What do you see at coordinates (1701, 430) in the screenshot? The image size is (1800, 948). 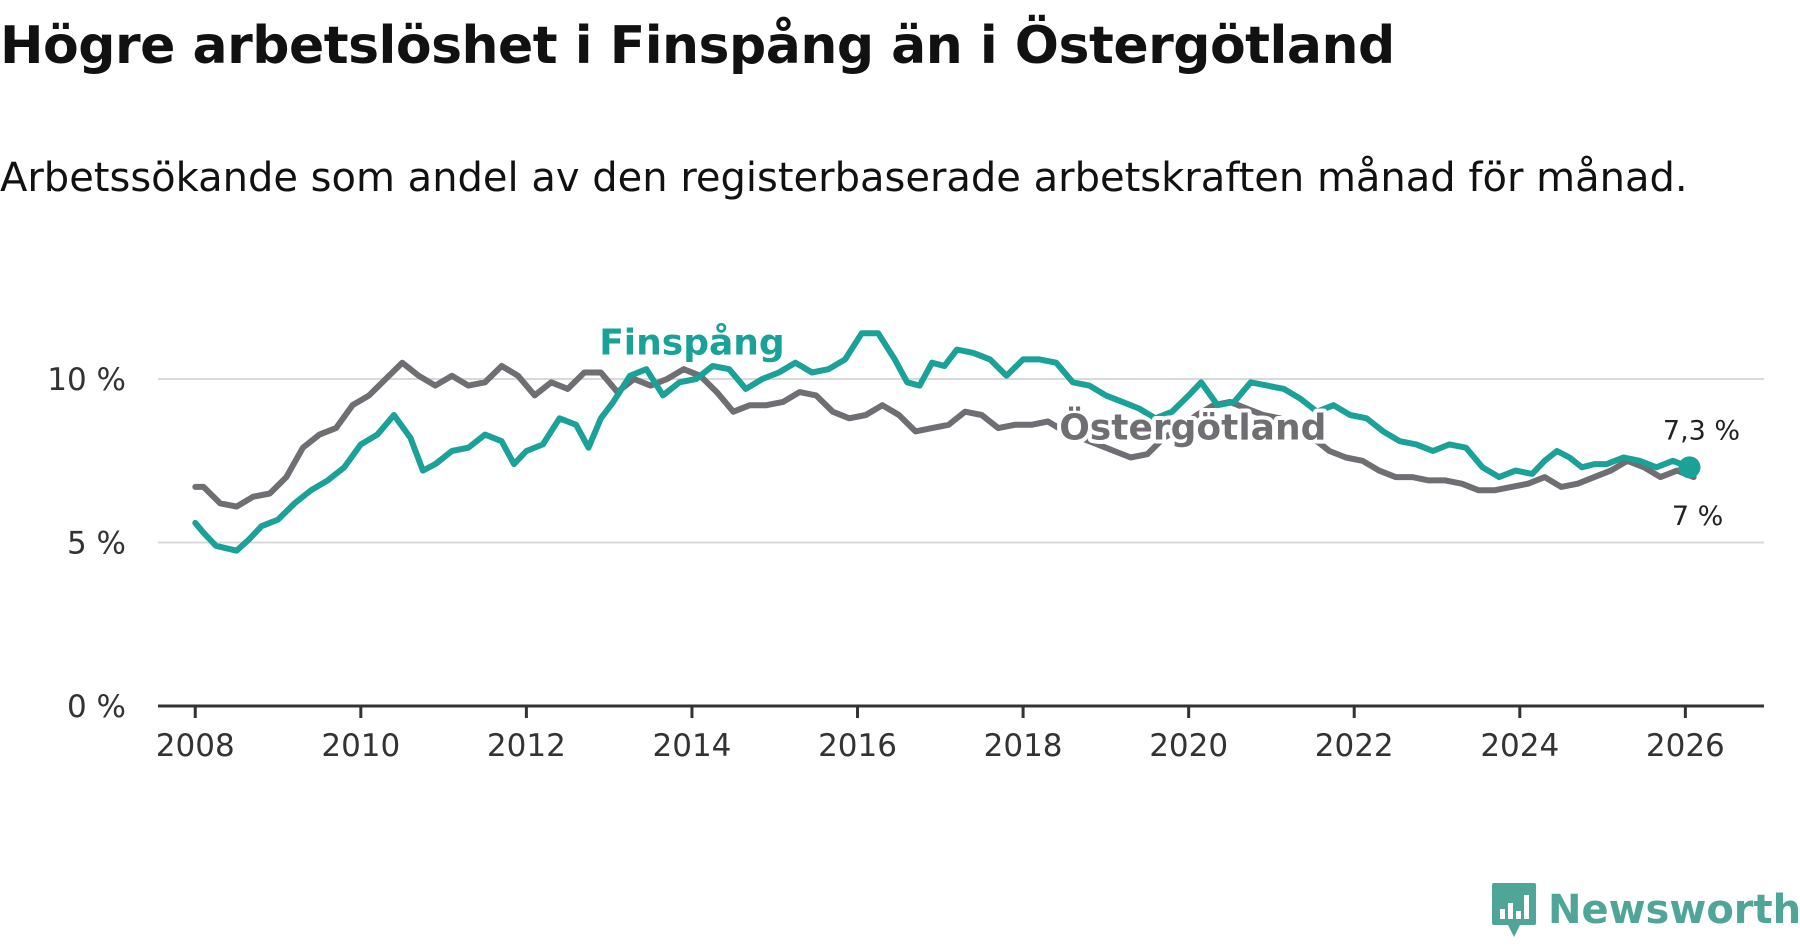 I see `finspang-end-value: 7,3 %` at bounding box center [1701, 430].